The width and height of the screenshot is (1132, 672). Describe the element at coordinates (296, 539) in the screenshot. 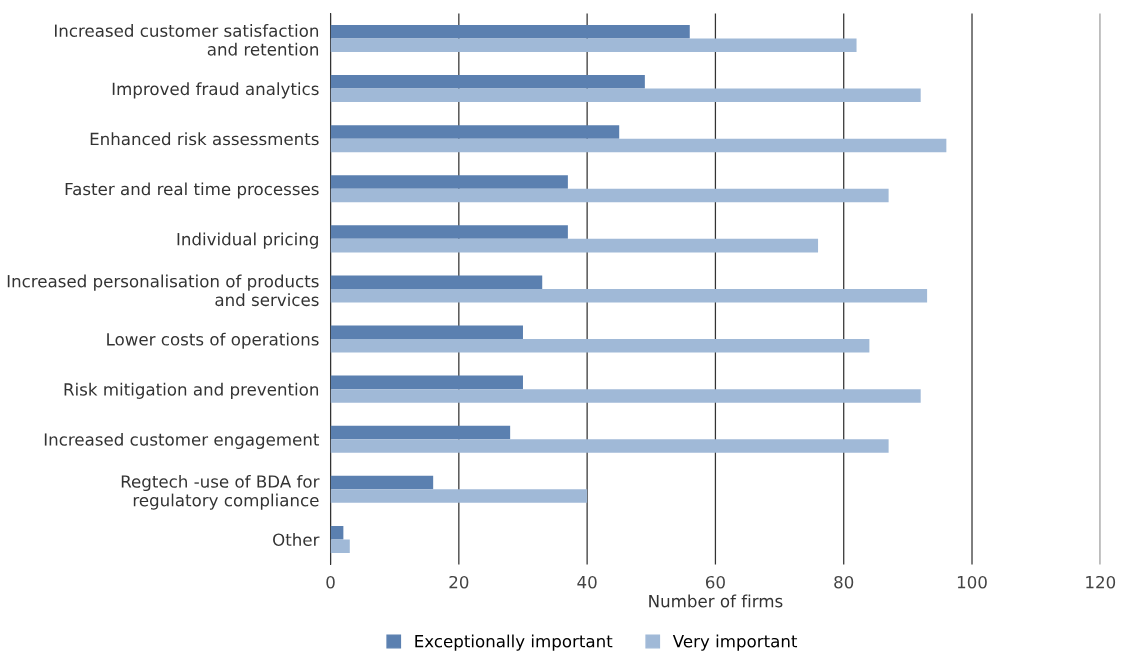

I see `y-tick-label: Other` at that location.